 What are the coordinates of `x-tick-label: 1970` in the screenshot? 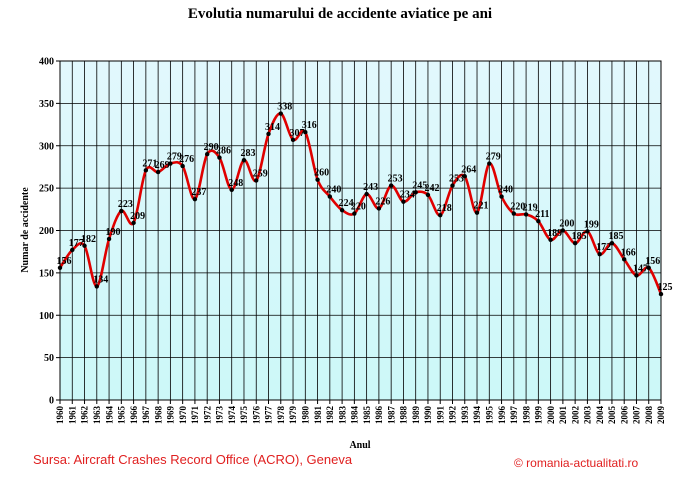 It's located at (183, 415).